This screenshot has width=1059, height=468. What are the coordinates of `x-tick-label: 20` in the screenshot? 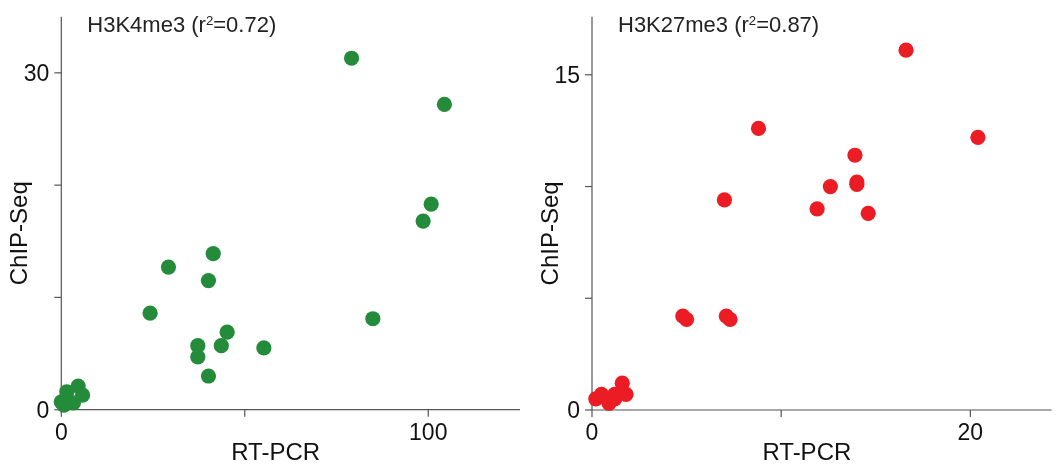 It's located at (970, 432).